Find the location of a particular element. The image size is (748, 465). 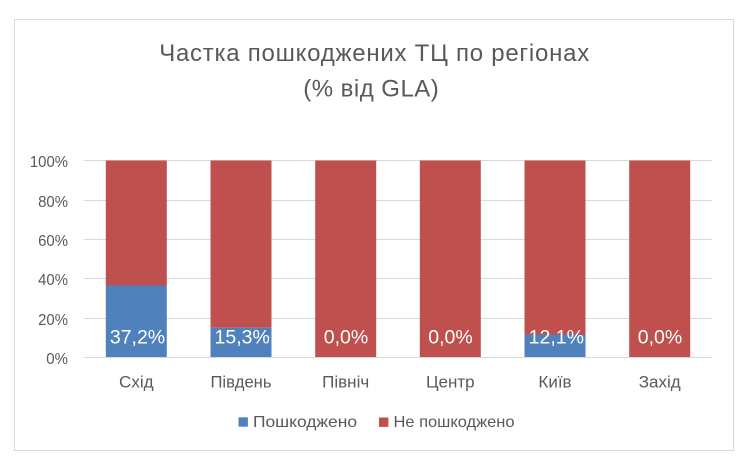

svg-text: Пошкоджено is located at coordinates (305, 422).